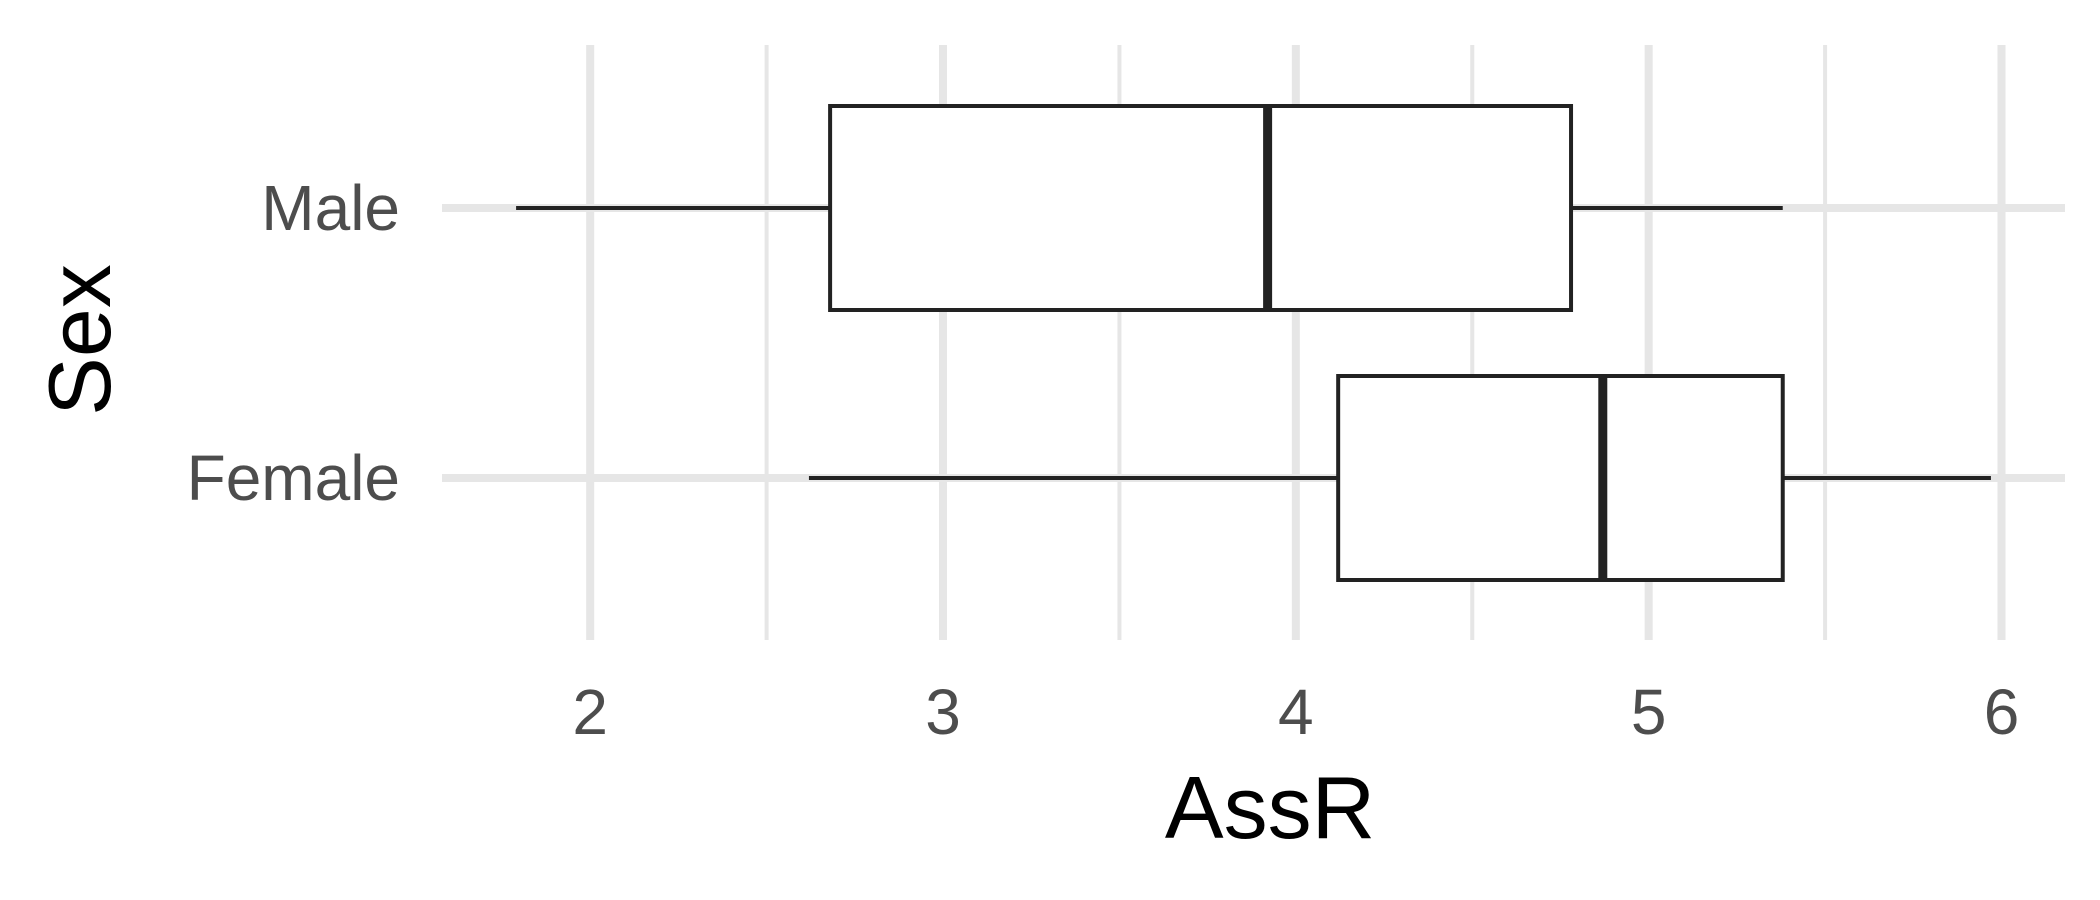 The height and width of the screenshot is (900, 2100). What do you see at coordinates (1270, 807) in the screenshot?
I see `x-axis-title: AssR` at bounding box center [1270, 807].